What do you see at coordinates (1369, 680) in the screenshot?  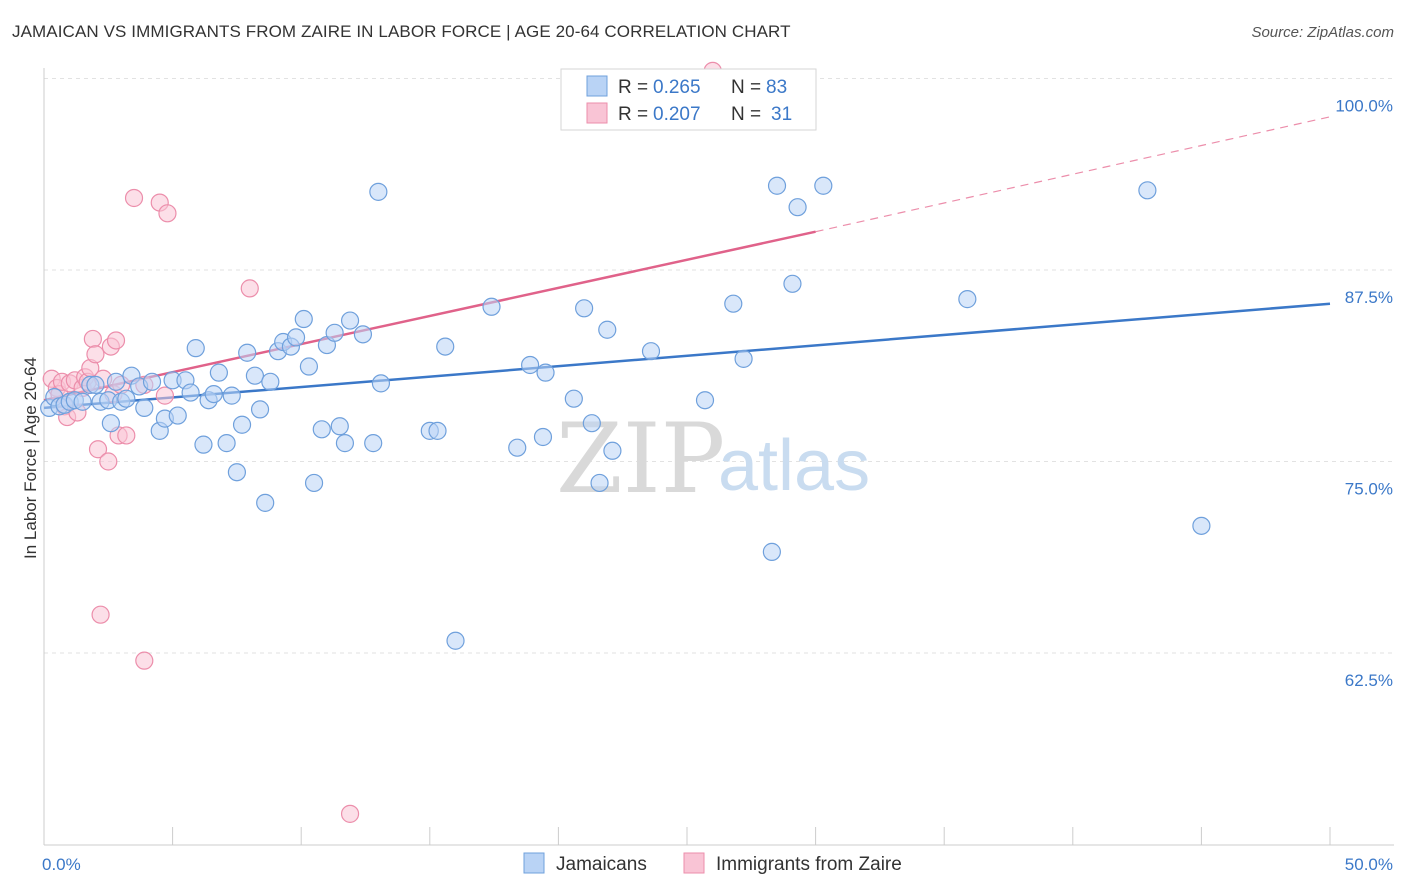 I see `y-tick-label: 62.5%` at bounding box center [1369, 680].